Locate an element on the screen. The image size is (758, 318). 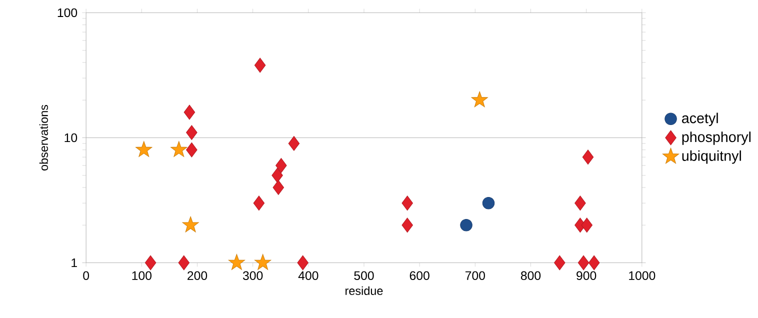
legend-label: acetyl is located at coordinates (700, 119).